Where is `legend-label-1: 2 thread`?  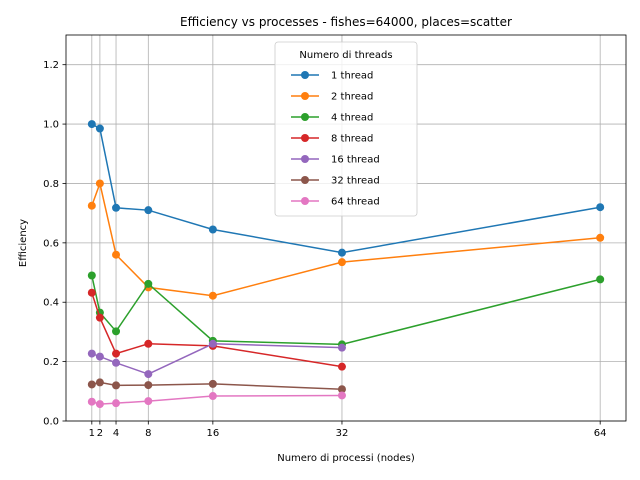
legend-label-1: 2 thread is located at coordinates (352, 97).